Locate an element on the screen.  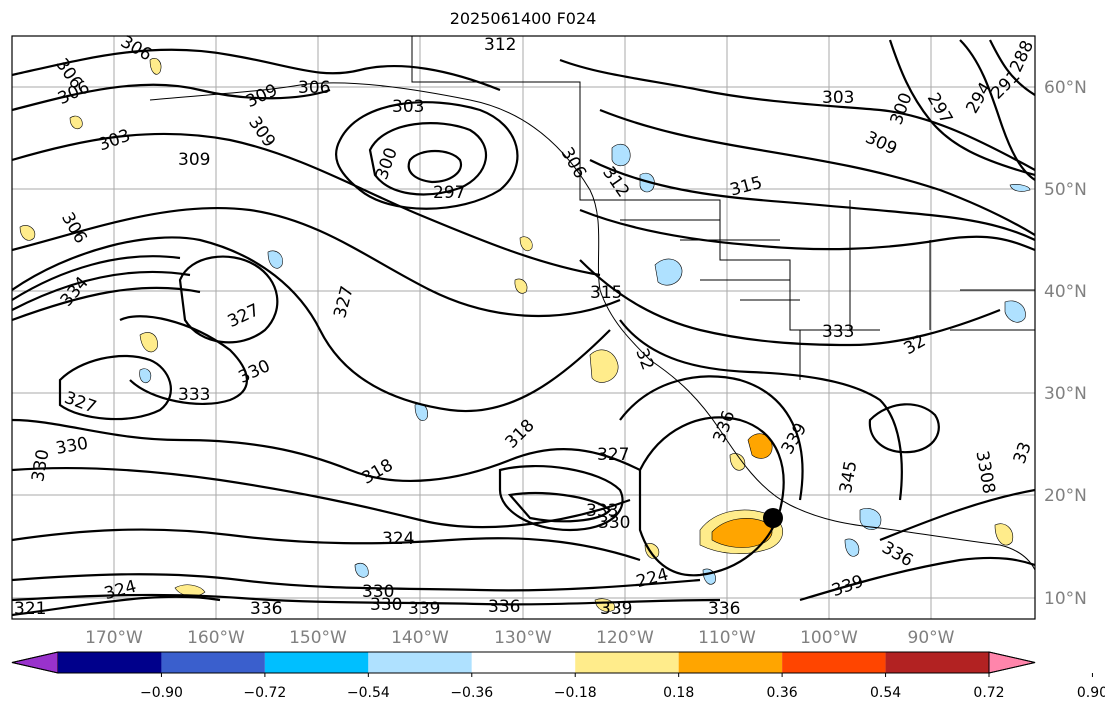
lat-label: 20°N is located at coordinates (1065, 496).